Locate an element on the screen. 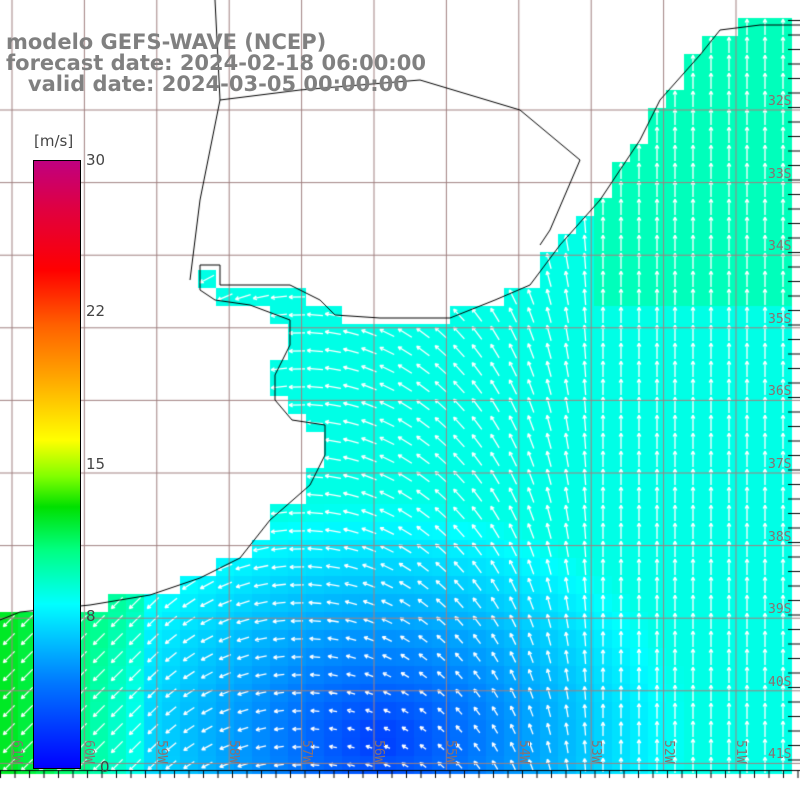 This screenshot has width=800, height=800. colorbar-tick: 0 is located at coordinates (105, 767).